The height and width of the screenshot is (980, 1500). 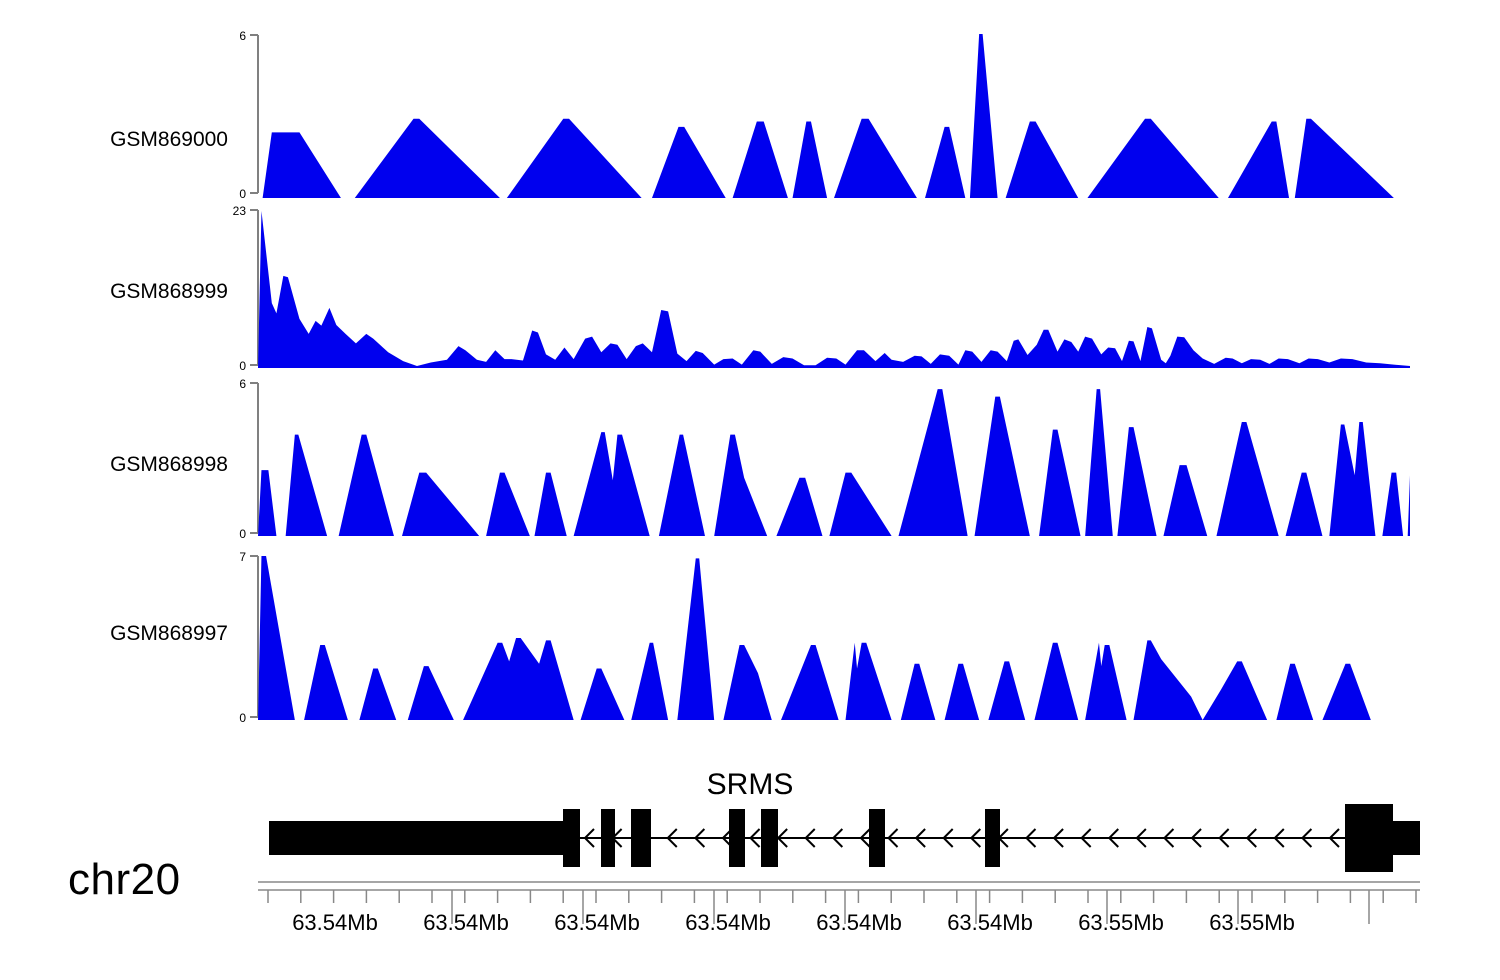 What do you see at coordinates (124, 879) in the screenshot?
I see `chromosome-label: chr20` at bounding box center [124, 879].